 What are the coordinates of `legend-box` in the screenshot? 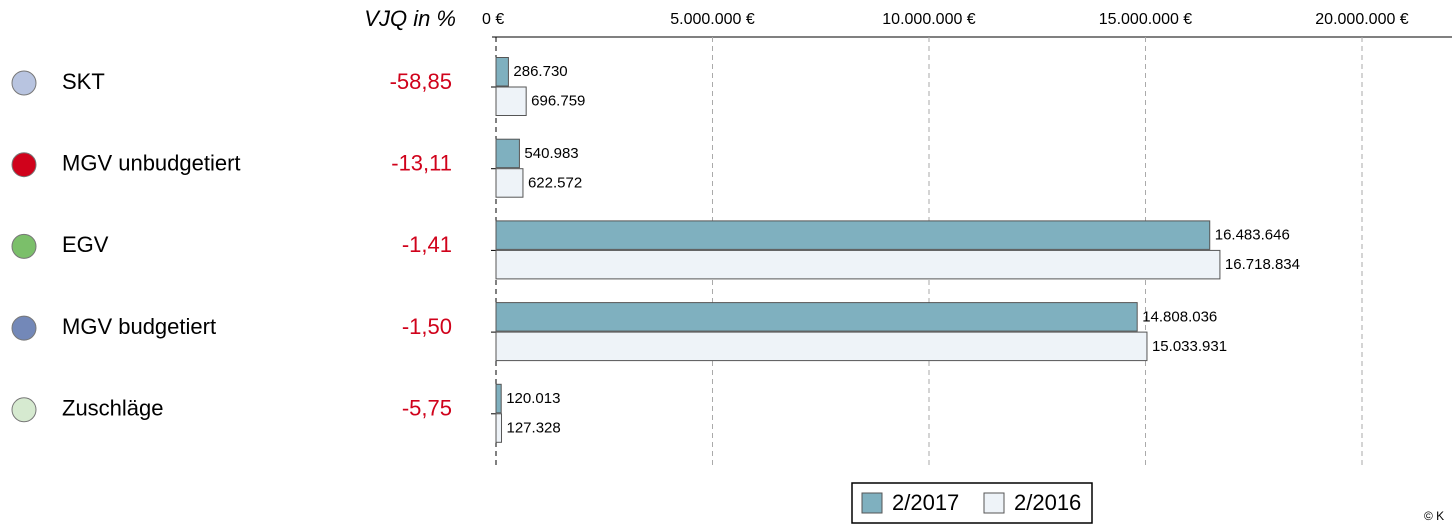 It's located at (972, 503).